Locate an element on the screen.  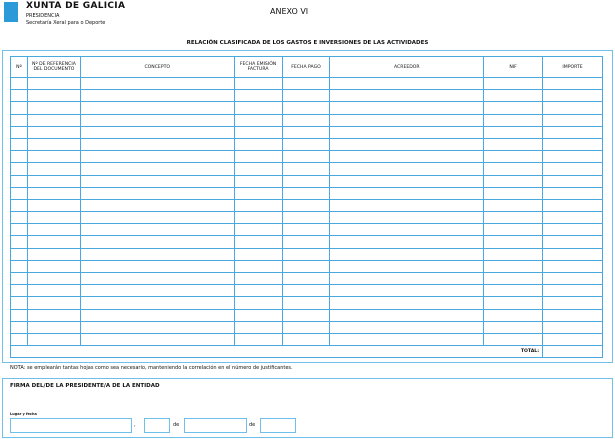
month-field is located at coordinates (215, 425).